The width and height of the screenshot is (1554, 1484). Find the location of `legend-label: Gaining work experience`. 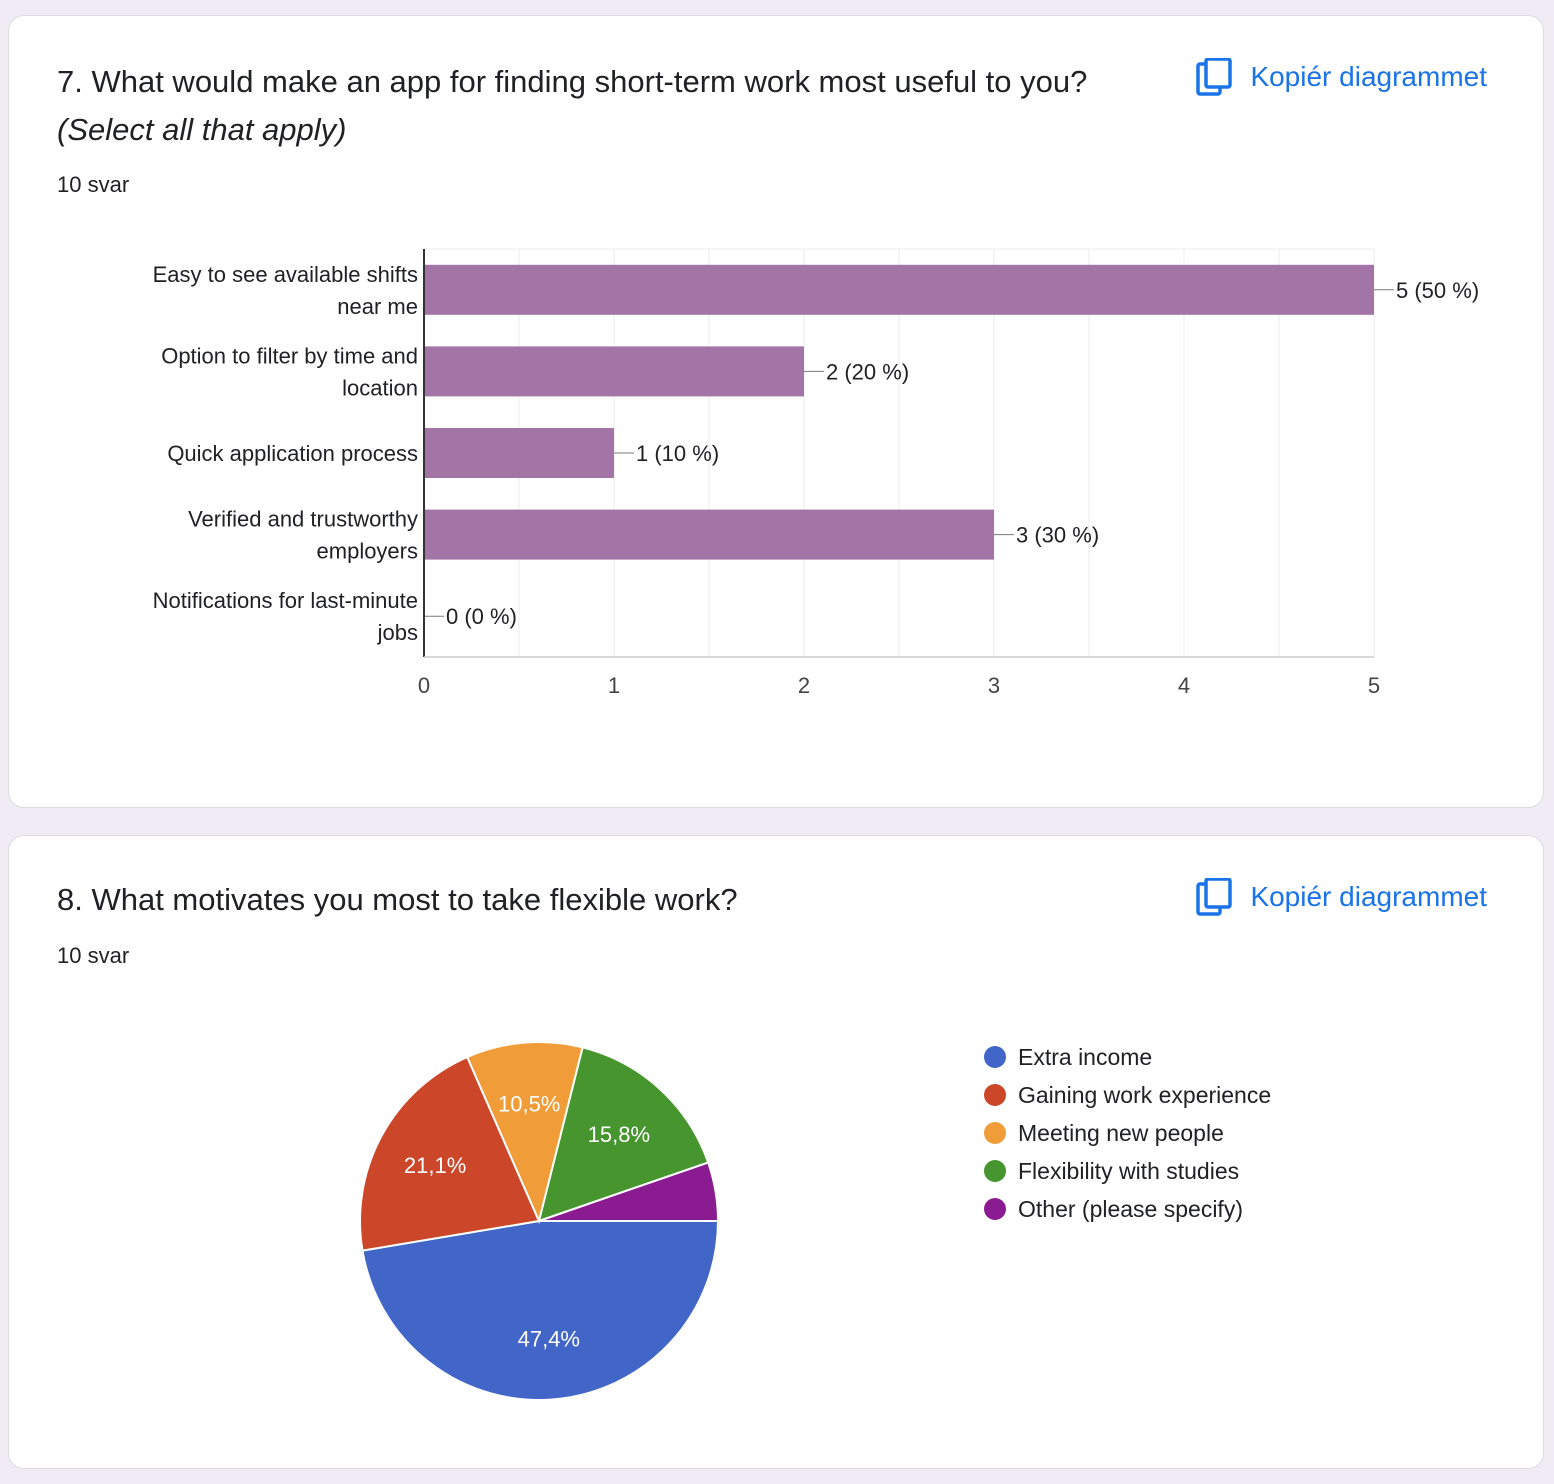

legend-label: Gaining work experience is located at coordinates (1145, 1094).